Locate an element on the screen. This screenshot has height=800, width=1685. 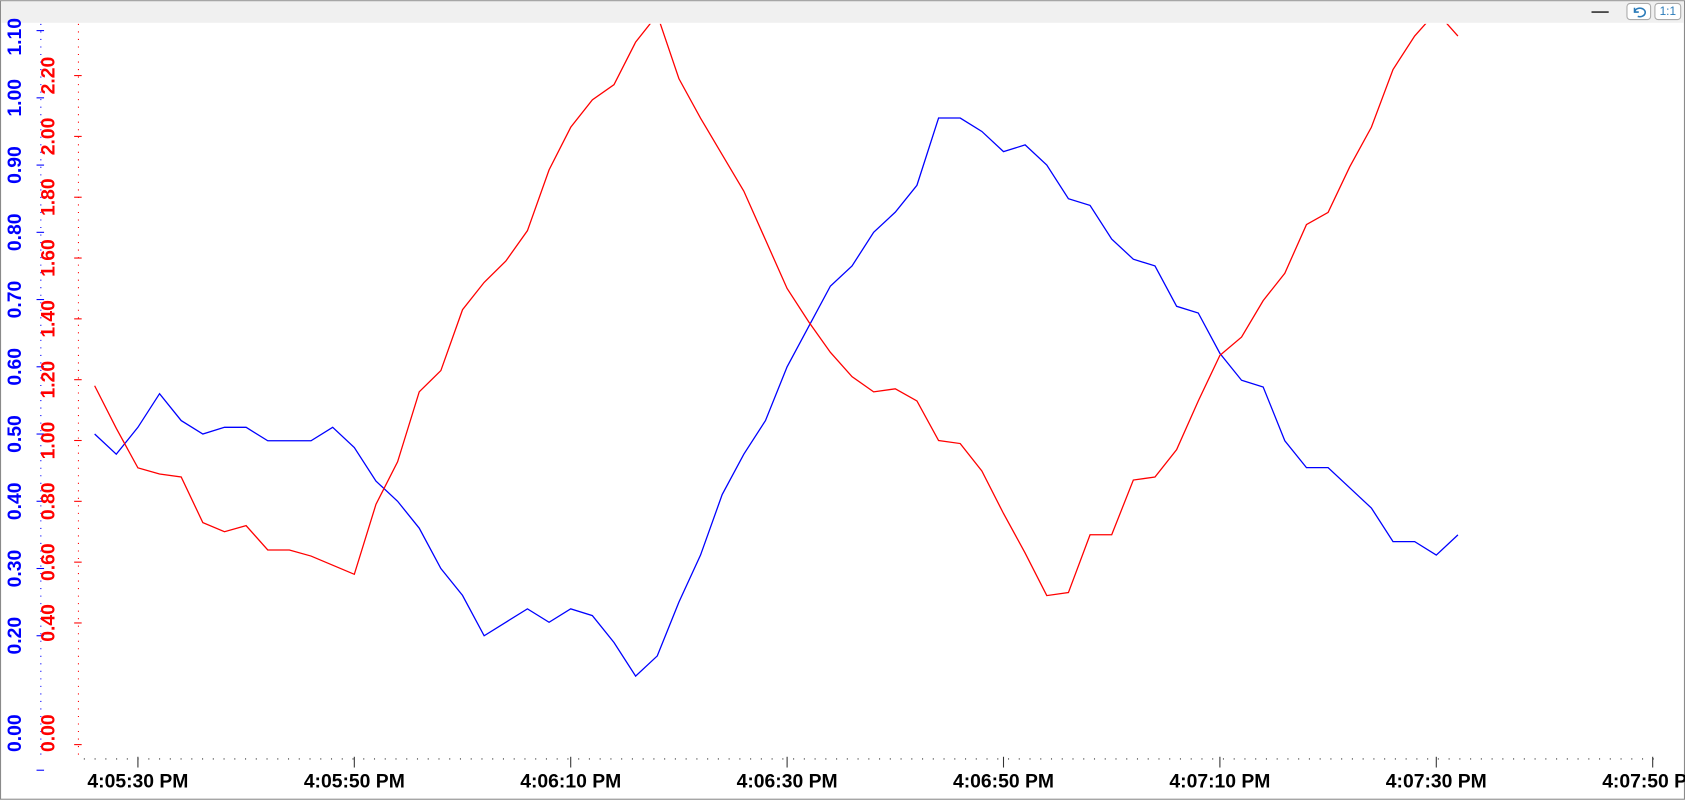
x-tick-label: 4:07:30 PM is located at coordinates (1436, 782).